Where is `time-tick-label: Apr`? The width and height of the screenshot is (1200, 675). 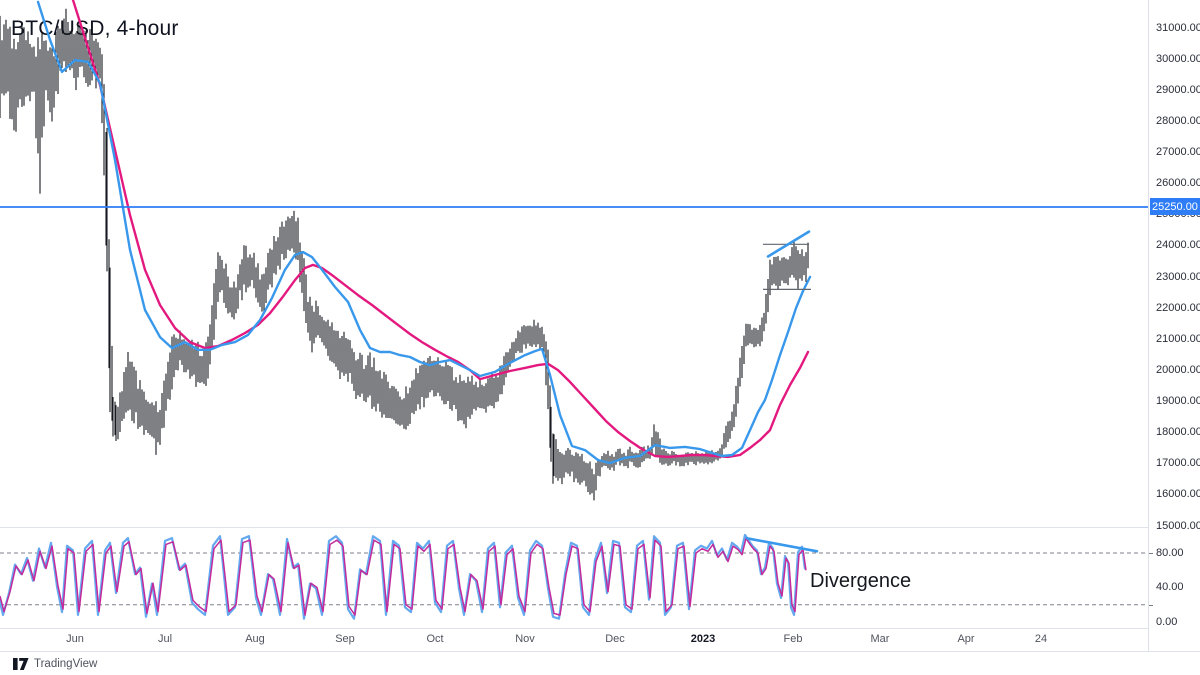 time-tick-label: Apr is located at coordinates (966, 639).